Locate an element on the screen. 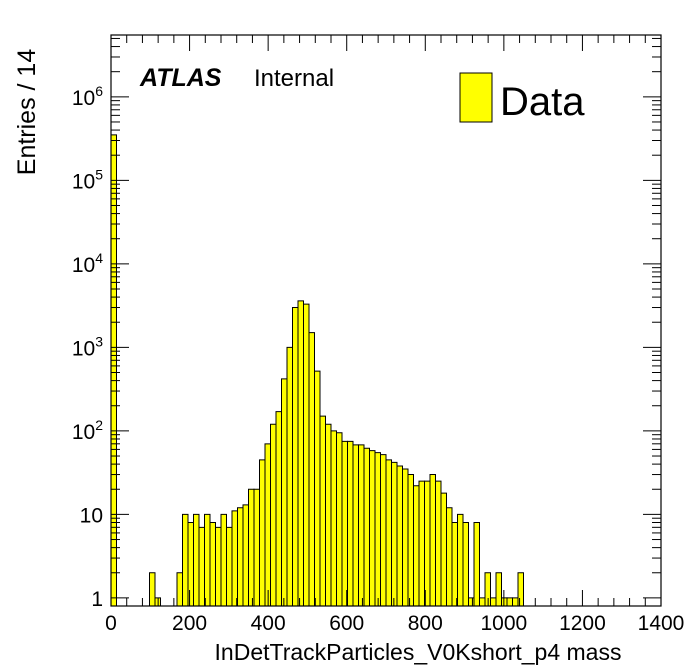  y-tick-label: 10⁶ is located at coordinates (87, 96).